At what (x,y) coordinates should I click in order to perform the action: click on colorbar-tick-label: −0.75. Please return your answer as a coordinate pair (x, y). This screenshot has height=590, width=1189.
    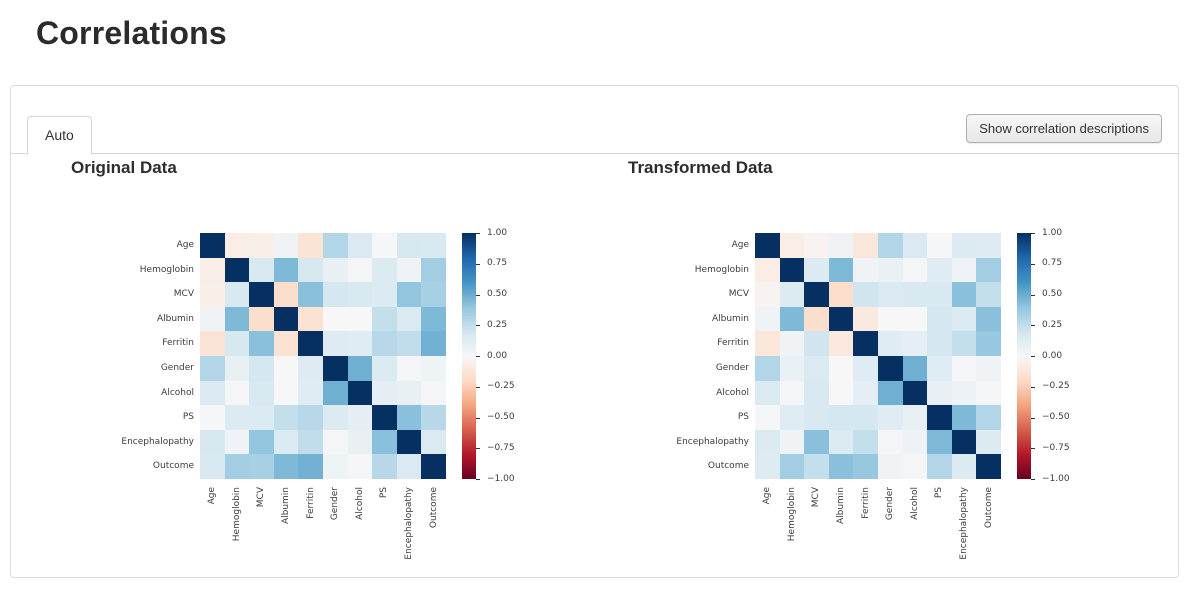
    Looking at the image, I should click on (501, 447).